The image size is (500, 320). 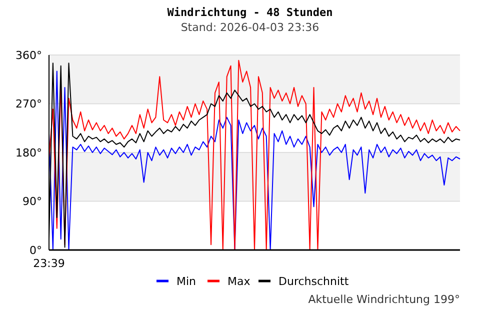 I want to click on y-tick-label: 180°, so click(x=29, y=153).